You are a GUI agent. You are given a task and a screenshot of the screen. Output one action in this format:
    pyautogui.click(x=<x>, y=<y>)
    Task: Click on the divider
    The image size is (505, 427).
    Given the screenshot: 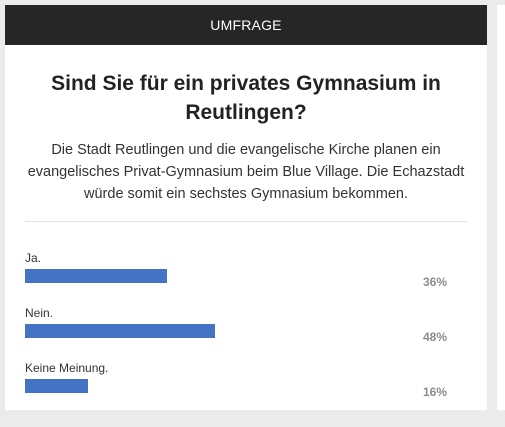 What is the action you would take?
    pyautogui.click(x=246, y=221)
    